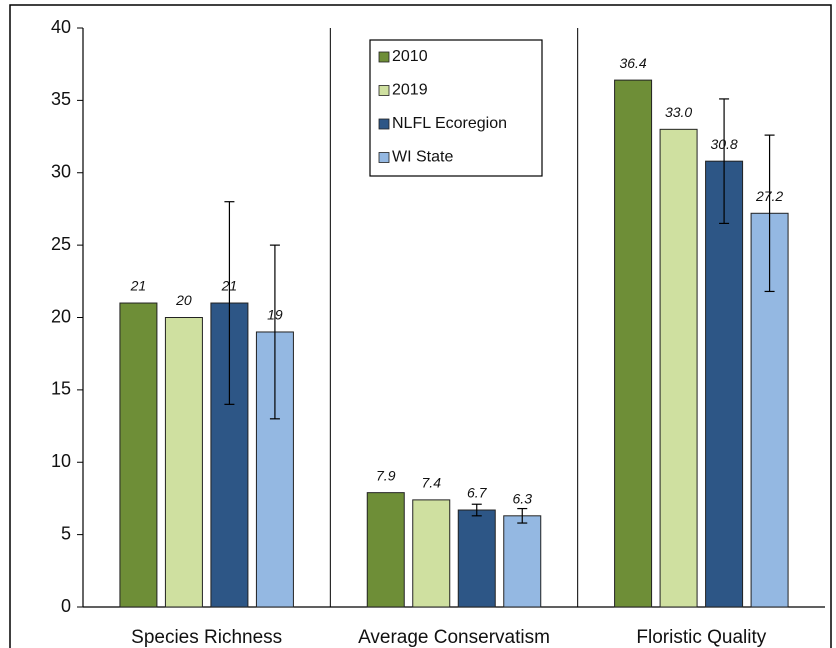 This screenshot has height=648, width=836. I want to click on y-tick-label: 10, so click(61, 461).